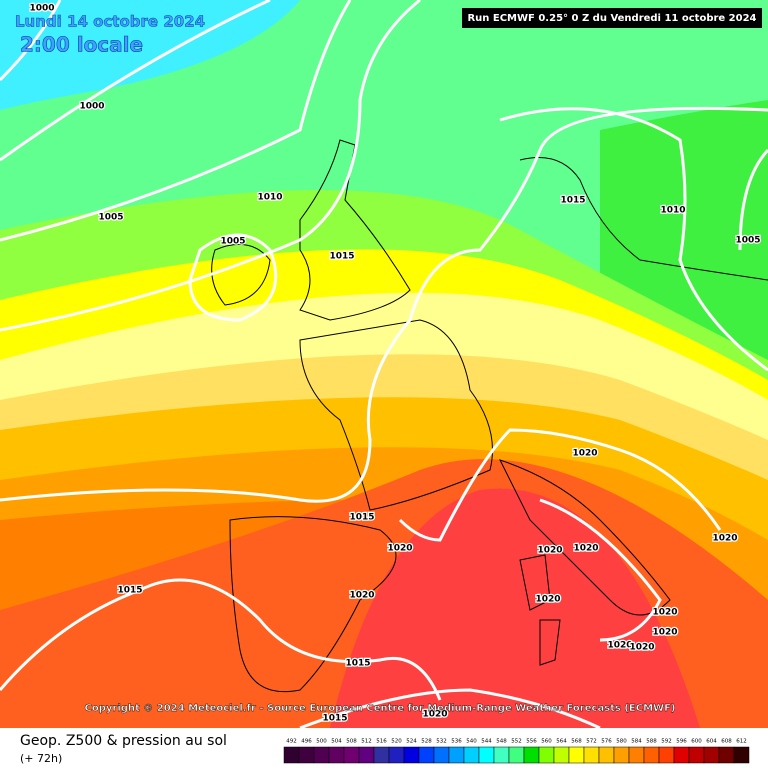 Image resolution: width=768 pixels, height=768 pixels. Describe the element at coordinates (396, 742) in the screenshot. I see `legend-label: 520` at that location.